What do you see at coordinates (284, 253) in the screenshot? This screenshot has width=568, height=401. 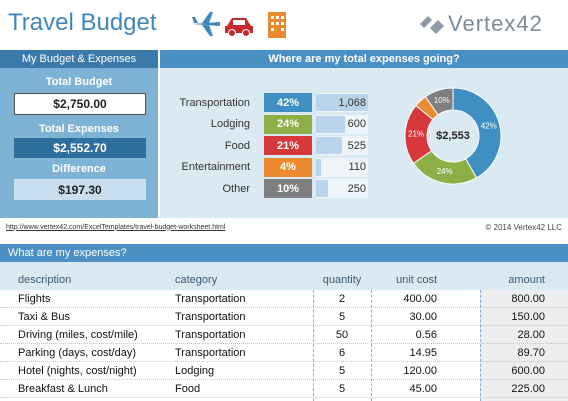 I see `expenses-heading: What are my expenses?` at bounding box center [284, 253].